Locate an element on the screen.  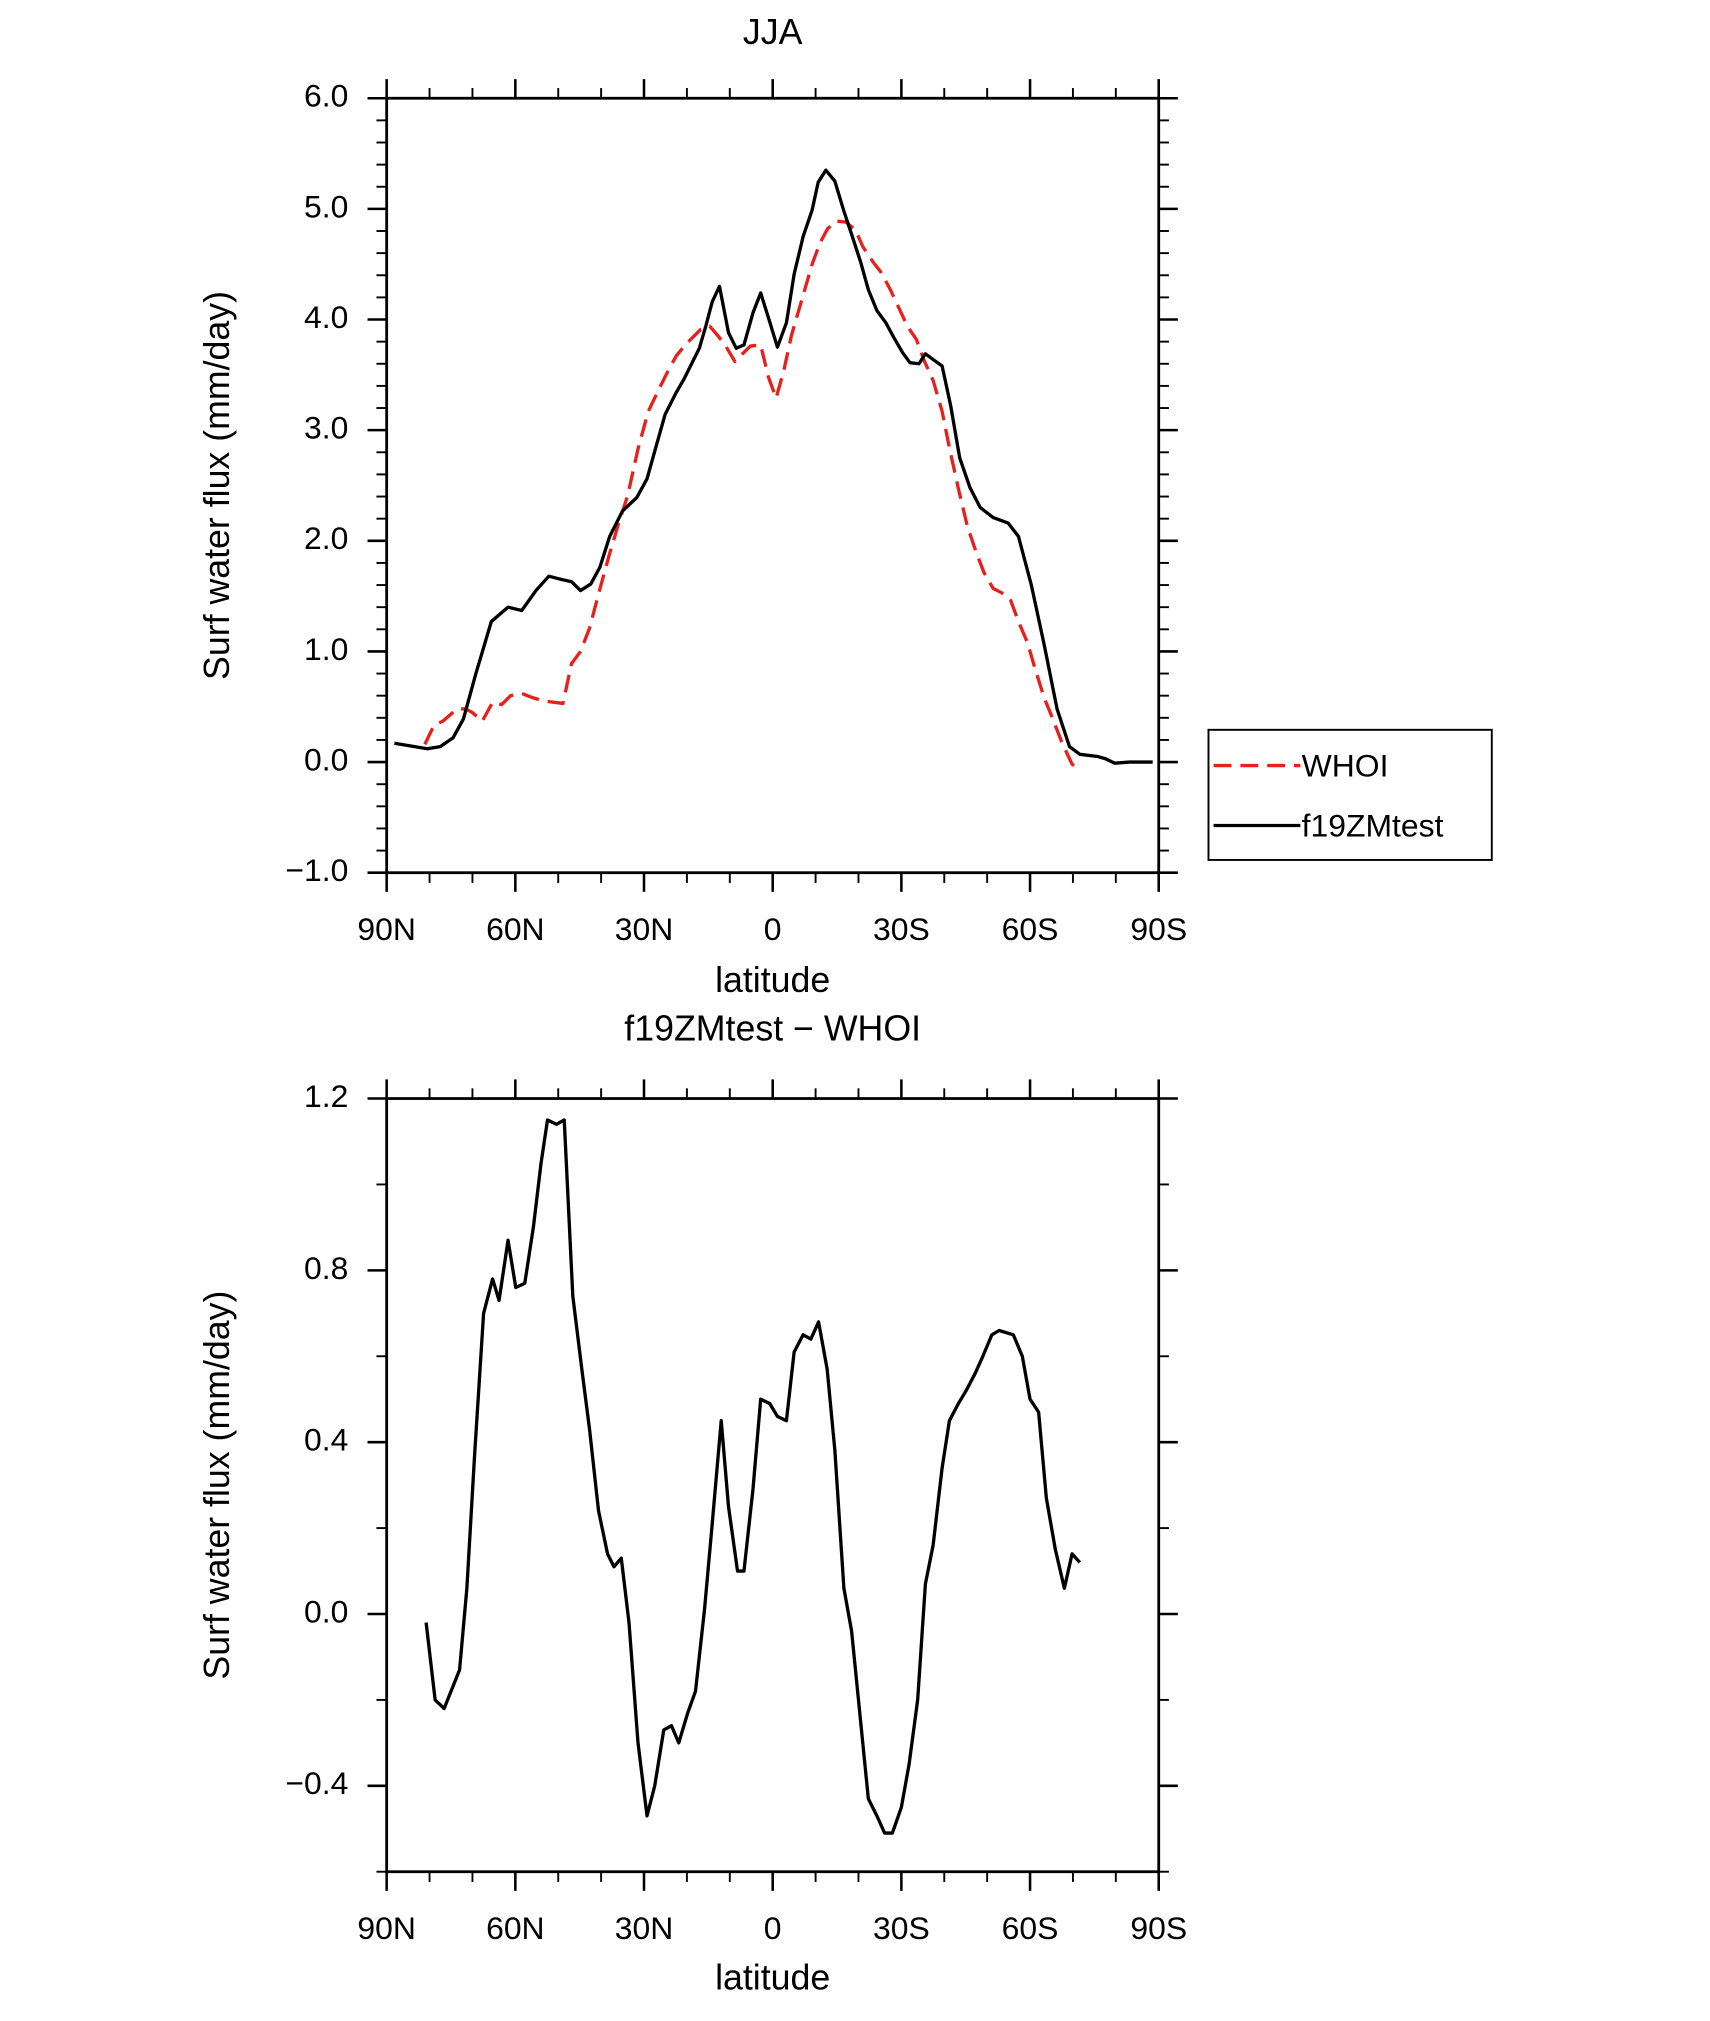
y-tick-label: −1.0 is located at coordinates (316, 870).